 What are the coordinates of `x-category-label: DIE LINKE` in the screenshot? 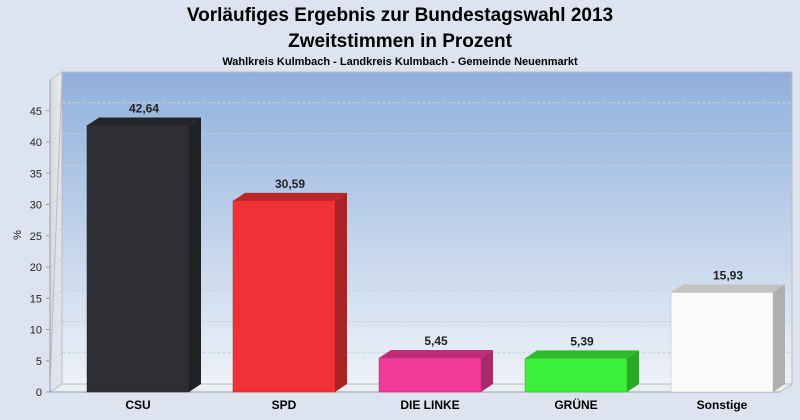 It's located at (429, 405).